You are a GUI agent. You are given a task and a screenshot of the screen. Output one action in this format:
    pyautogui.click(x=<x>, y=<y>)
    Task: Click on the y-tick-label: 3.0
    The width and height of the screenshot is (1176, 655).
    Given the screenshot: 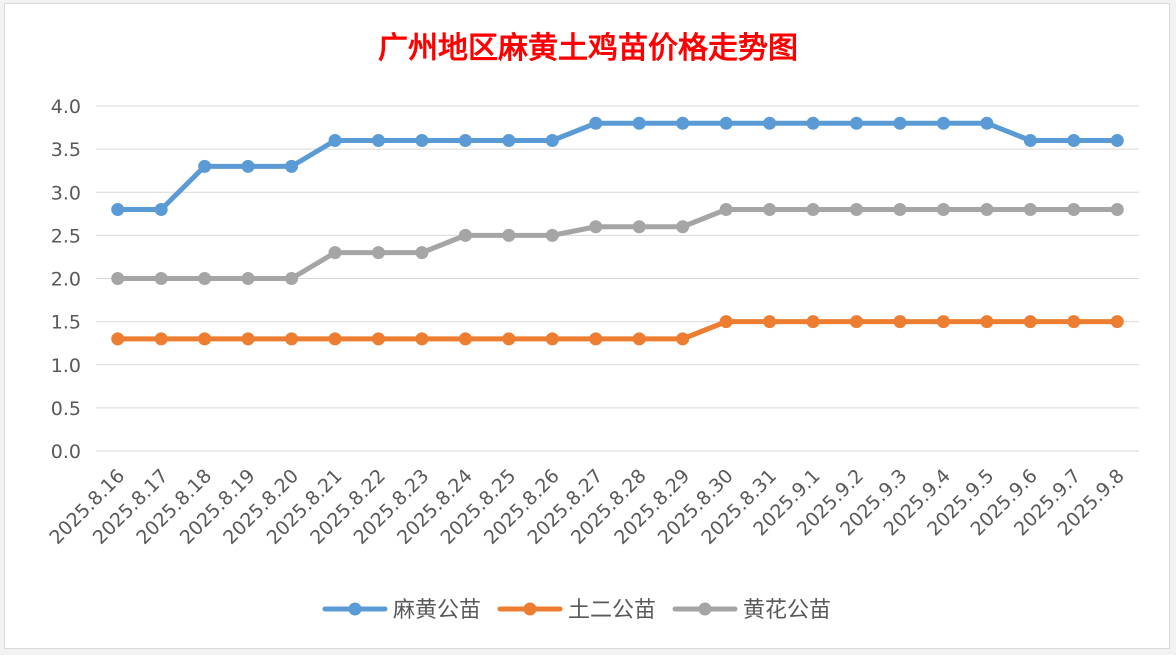 What is the action you would take?
    pyautogui.click(x=66, y=193)
    